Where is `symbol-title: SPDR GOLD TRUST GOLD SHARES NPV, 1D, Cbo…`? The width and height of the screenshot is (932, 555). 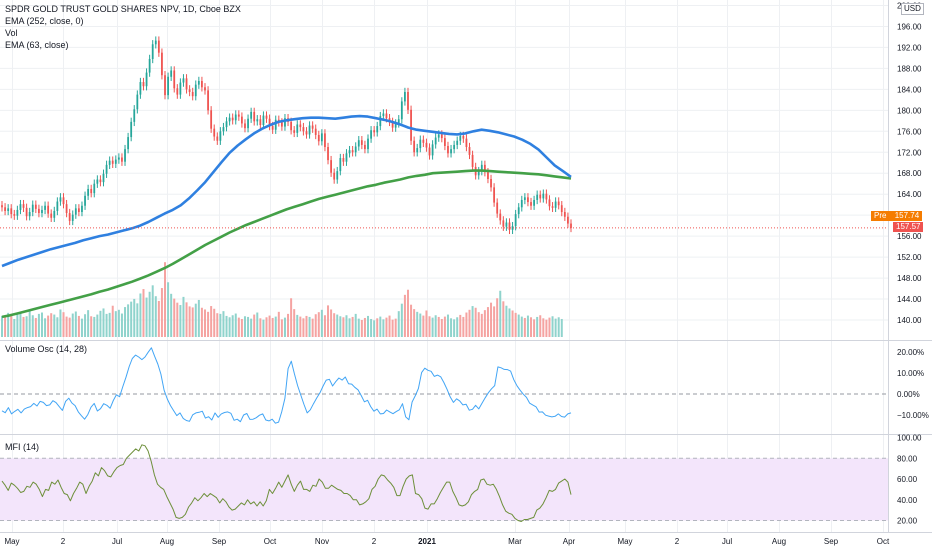 symbol-title: SPDR GOLD TRUST GOLD SHARES NPV, 1D, Cbo… is located at coordinates (123, 9).